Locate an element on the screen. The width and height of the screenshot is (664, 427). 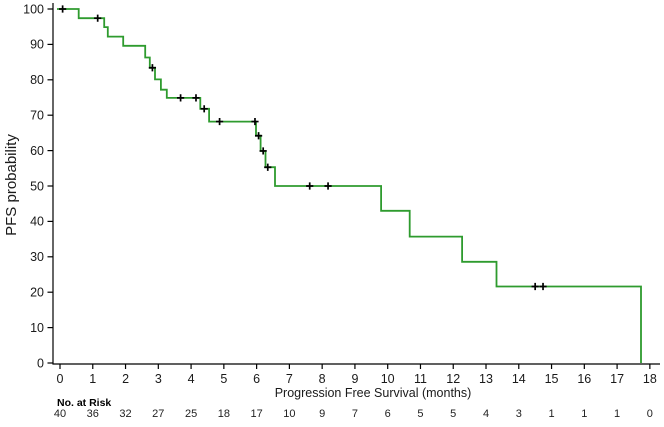
x-tick-label: 11 is located at coordinates (420, 379).